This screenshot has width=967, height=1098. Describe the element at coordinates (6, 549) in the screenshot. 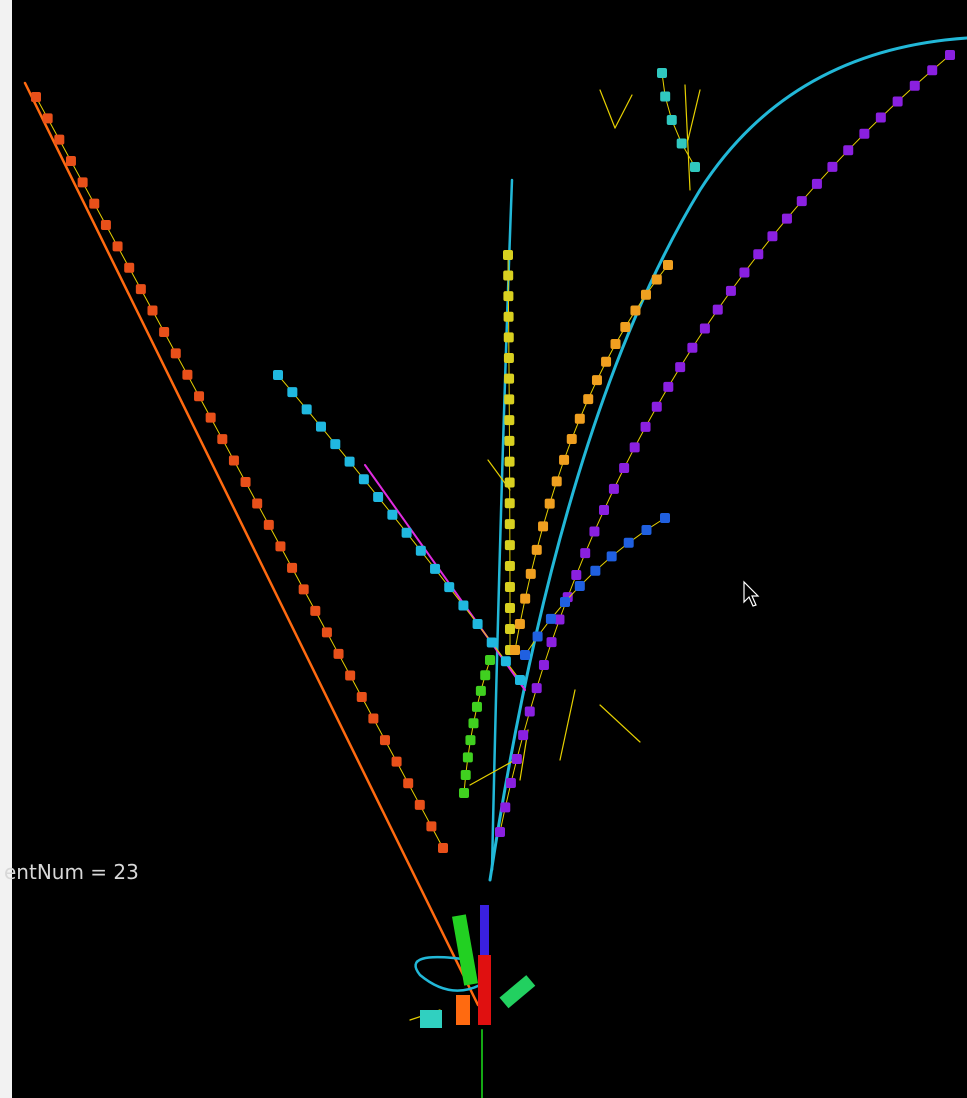

I see `panel-edge` at that location.